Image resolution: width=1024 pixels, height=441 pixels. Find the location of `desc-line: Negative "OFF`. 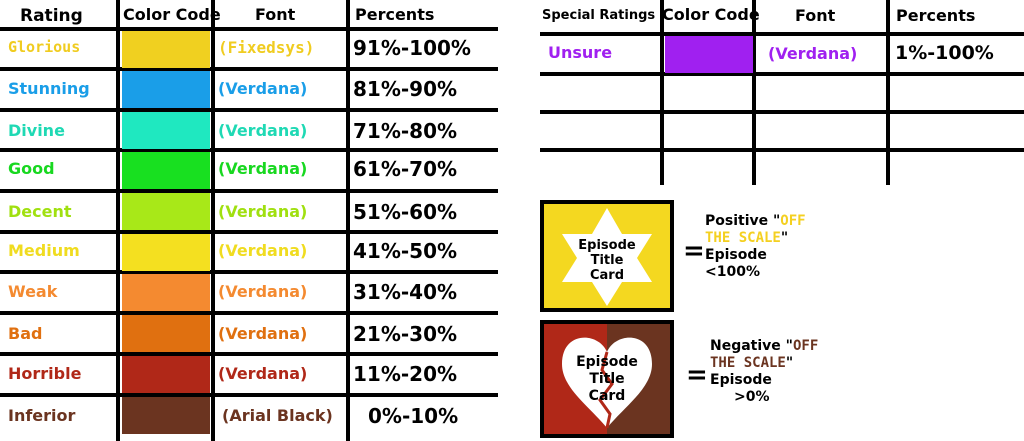

desc-line: Negative "OFF is located at coordinates (764, 346).